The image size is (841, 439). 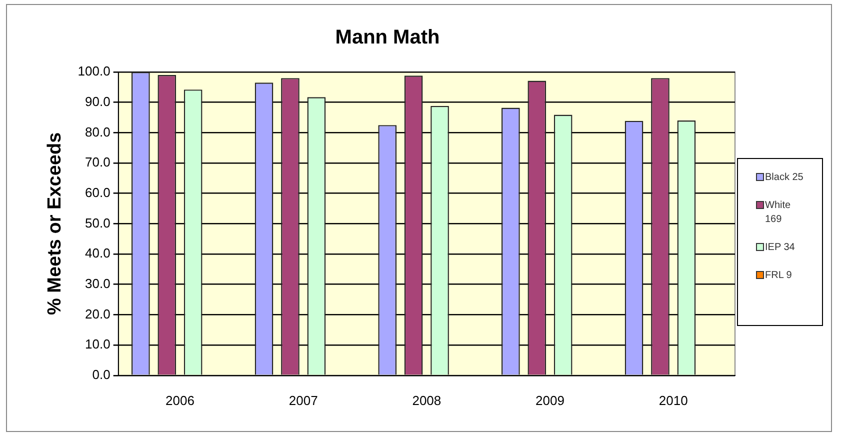 I want to click on y-tick-label: 40.0, so click(x=97, y=253).